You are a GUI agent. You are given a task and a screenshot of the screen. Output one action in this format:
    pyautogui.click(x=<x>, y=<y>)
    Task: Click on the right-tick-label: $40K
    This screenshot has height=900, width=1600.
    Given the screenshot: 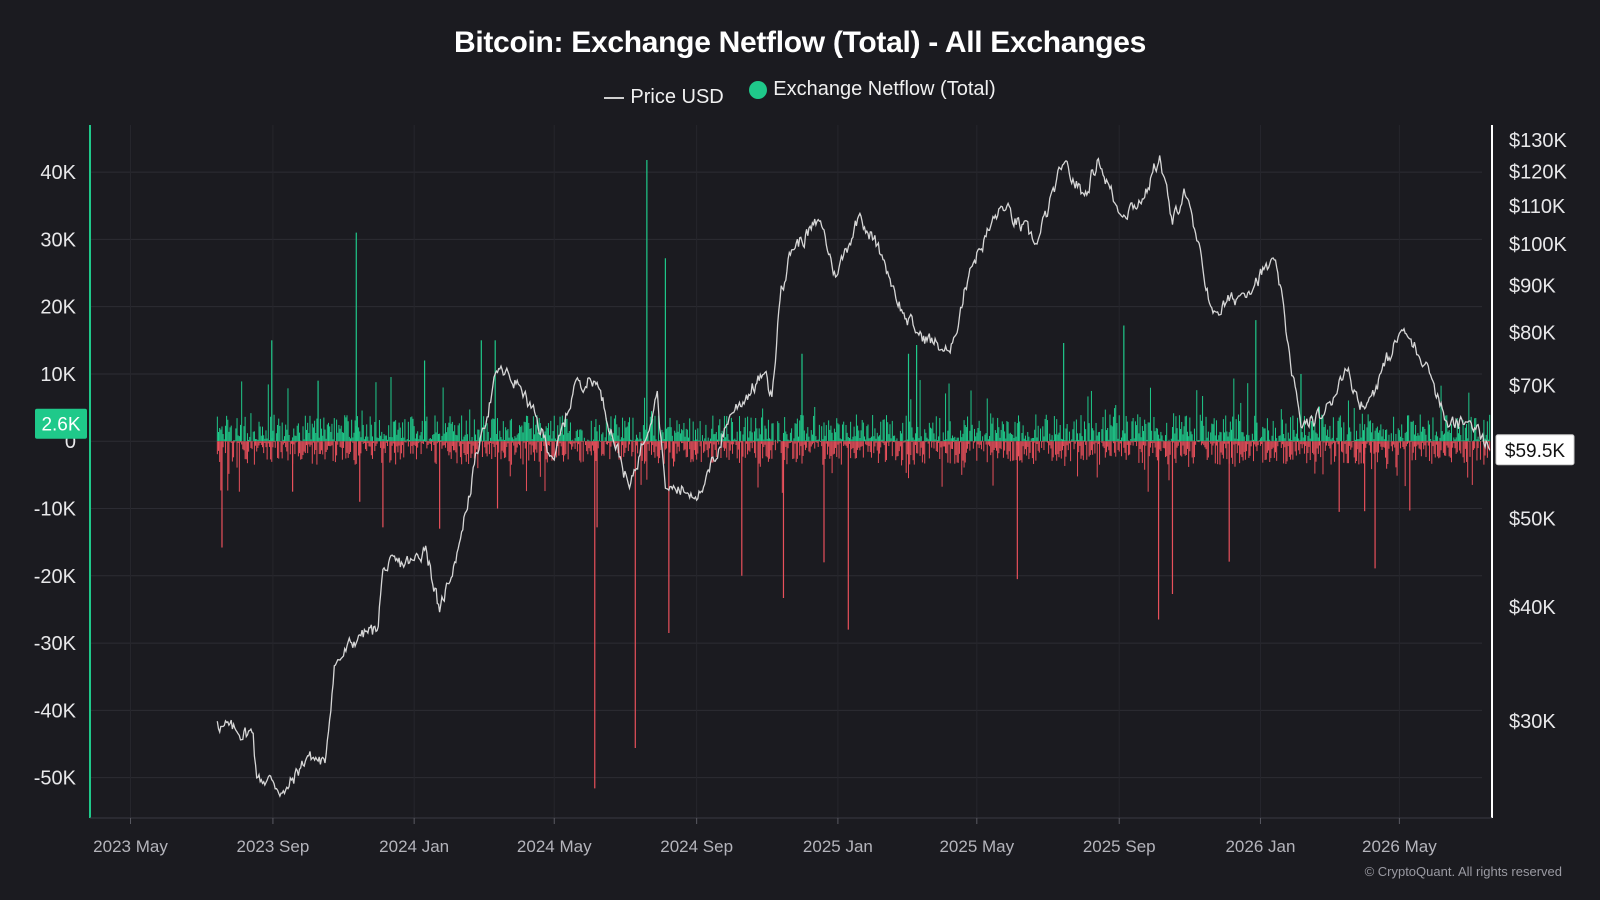 What is the action you would take?
    pyautogui.click(x=1532, y=608)
    